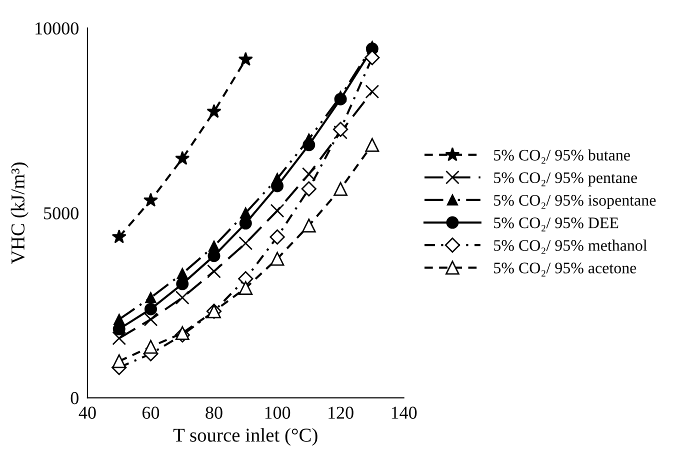 This screenshot has width=673, height=468. What do you see at coordinates (74, 398) in the screenshot?
I see `y-tick-label: 0` at bounding box center [74, 398].